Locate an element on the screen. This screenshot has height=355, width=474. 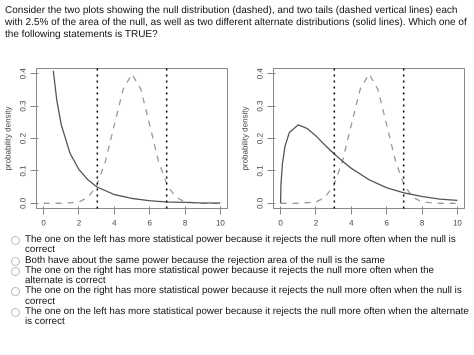
text: The one on the left has more statistical power because it rejects the null more often when the null is correct is located at coordinates (241, 245).